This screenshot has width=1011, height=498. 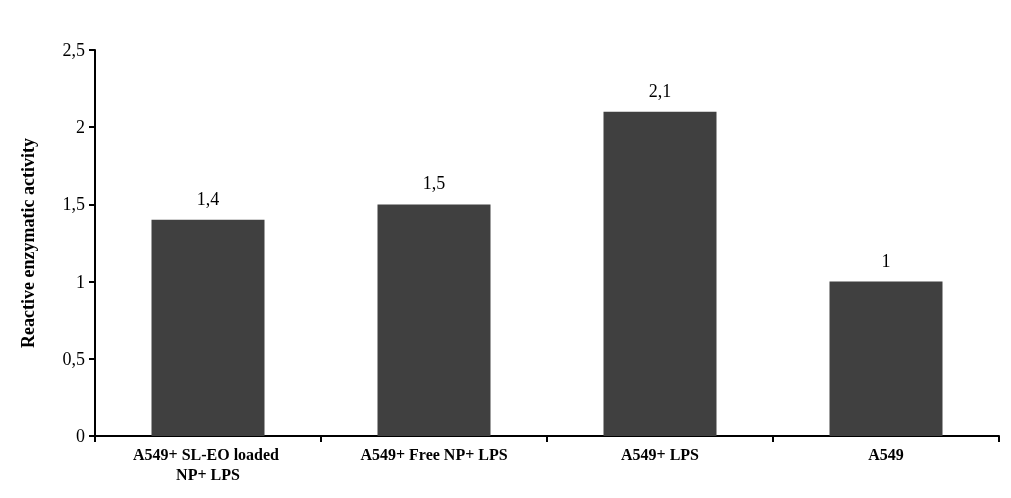 What do you see at coordinates (660, 454) in the screenshot?
I see `x-tick-label: A549+ LPS` at bounding box center [660, 454].